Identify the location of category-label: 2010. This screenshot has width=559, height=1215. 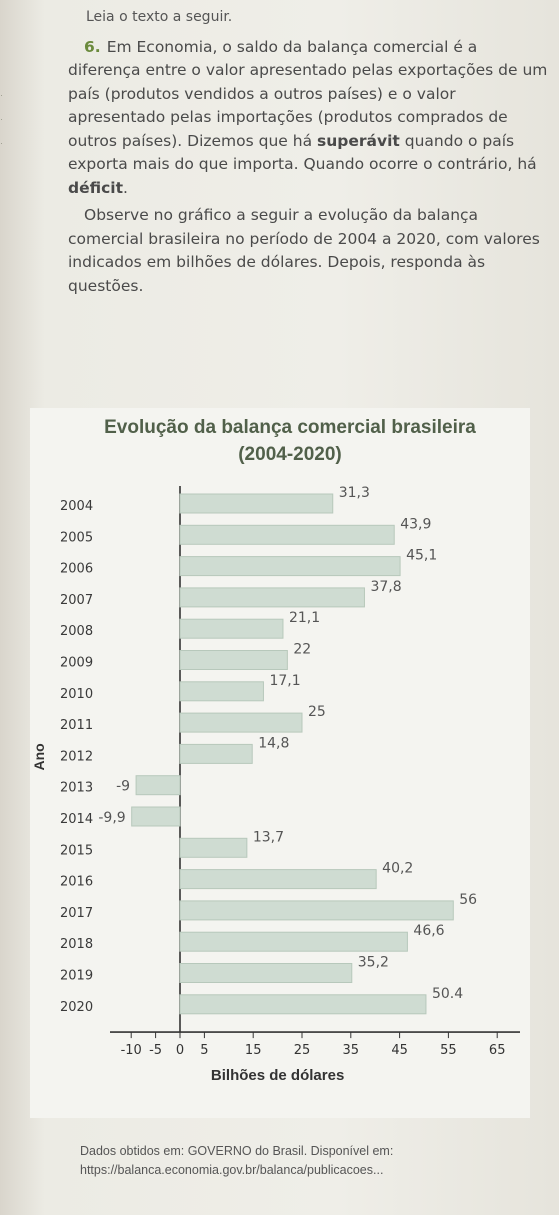
(76, 694).